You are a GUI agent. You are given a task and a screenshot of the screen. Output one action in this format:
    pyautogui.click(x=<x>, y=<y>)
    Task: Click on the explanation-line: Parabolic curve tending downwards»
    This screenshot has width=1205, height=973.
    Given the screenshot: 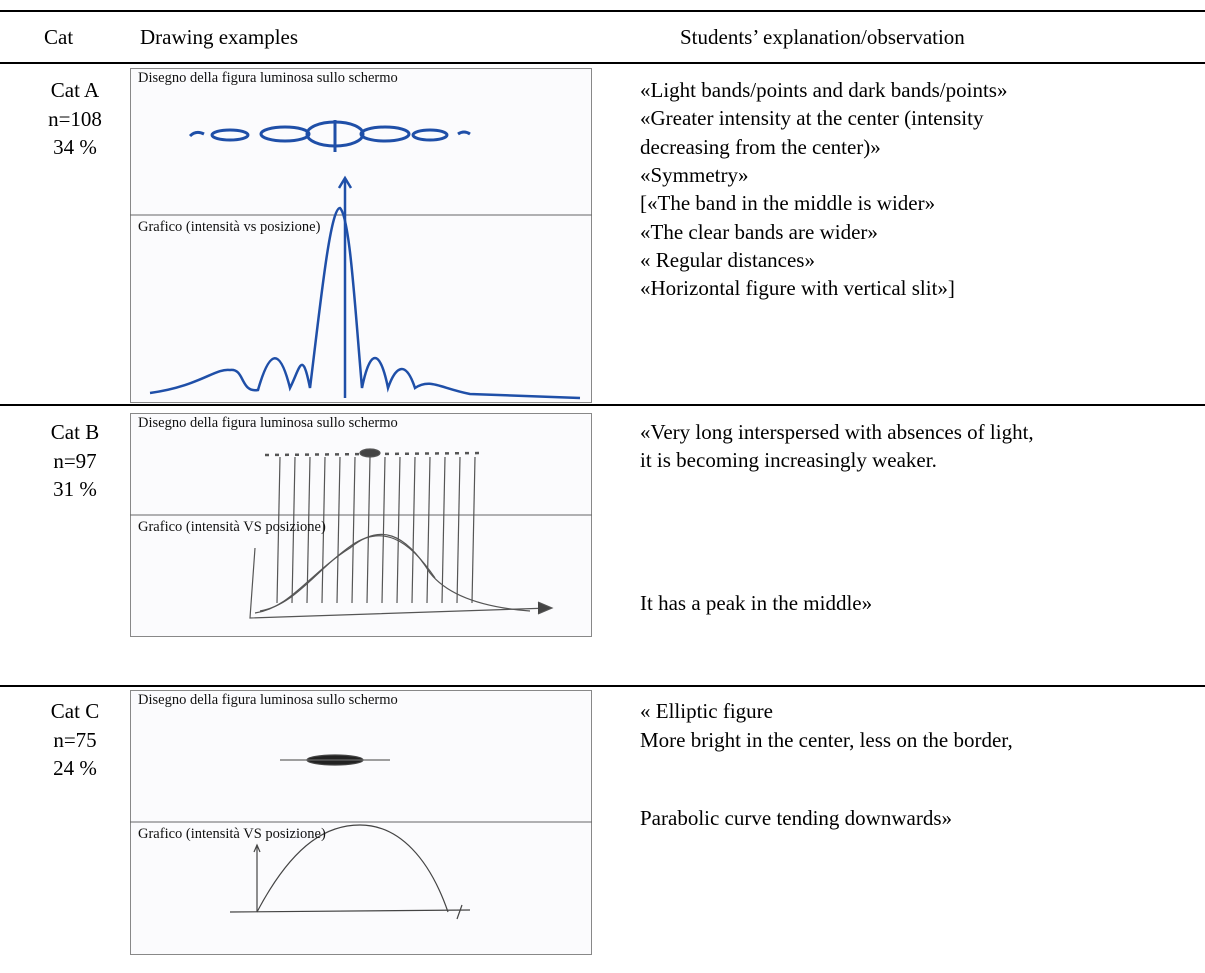 What is the action you would take?
    pyautogui.click(x=796, y=818)
    